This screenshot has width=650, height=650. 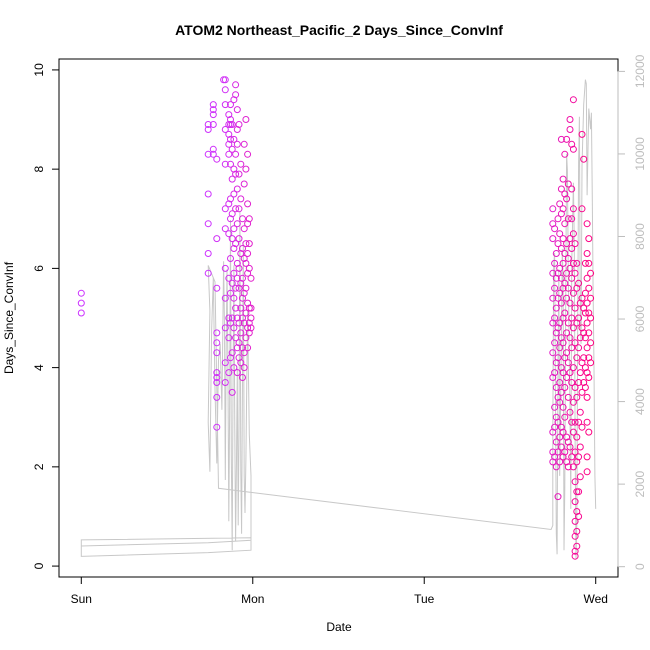 What do you see at coordinates (339, 591) in the screenshot?
I see `x-axis: Sun Mon Tue Wed` at bounding box center [339, 591].